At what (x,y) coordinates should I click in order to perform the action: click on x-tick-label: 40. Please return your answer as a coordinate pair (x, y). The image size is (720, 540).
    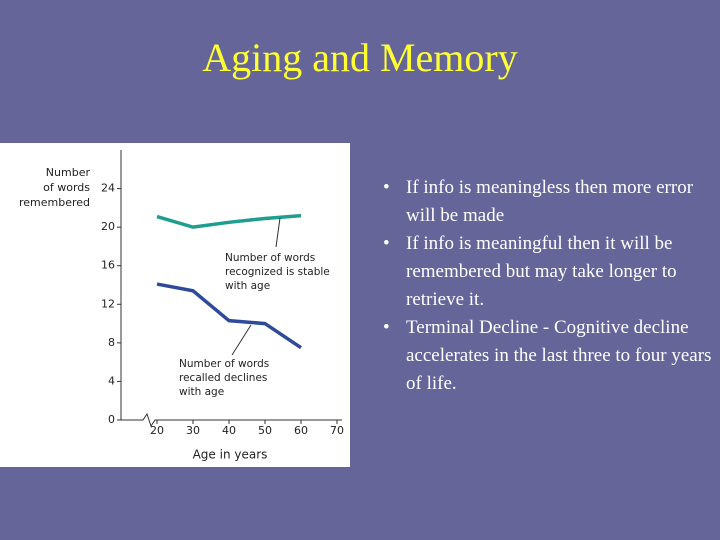
    Looking at the image, I should click on (229, 430).